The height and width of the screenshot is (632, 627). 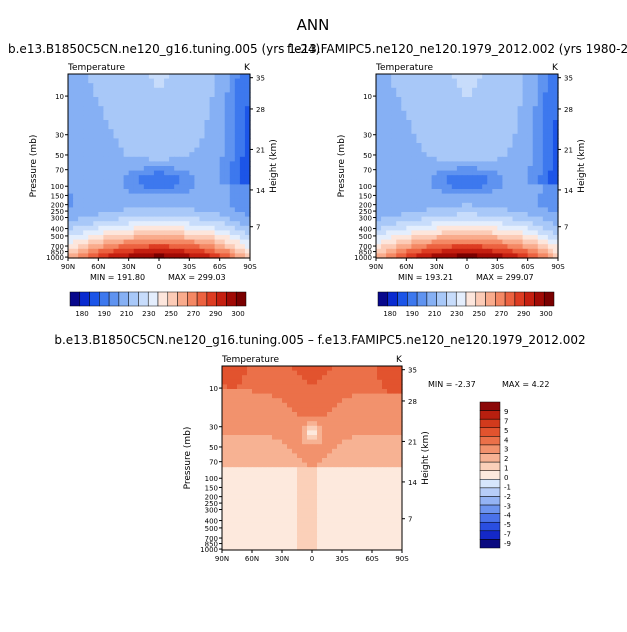 What do you see at coordinates (193, 314) in the screenshot?
I see `panel1-colorbar-label: 270` at bounding box center [193, 314].